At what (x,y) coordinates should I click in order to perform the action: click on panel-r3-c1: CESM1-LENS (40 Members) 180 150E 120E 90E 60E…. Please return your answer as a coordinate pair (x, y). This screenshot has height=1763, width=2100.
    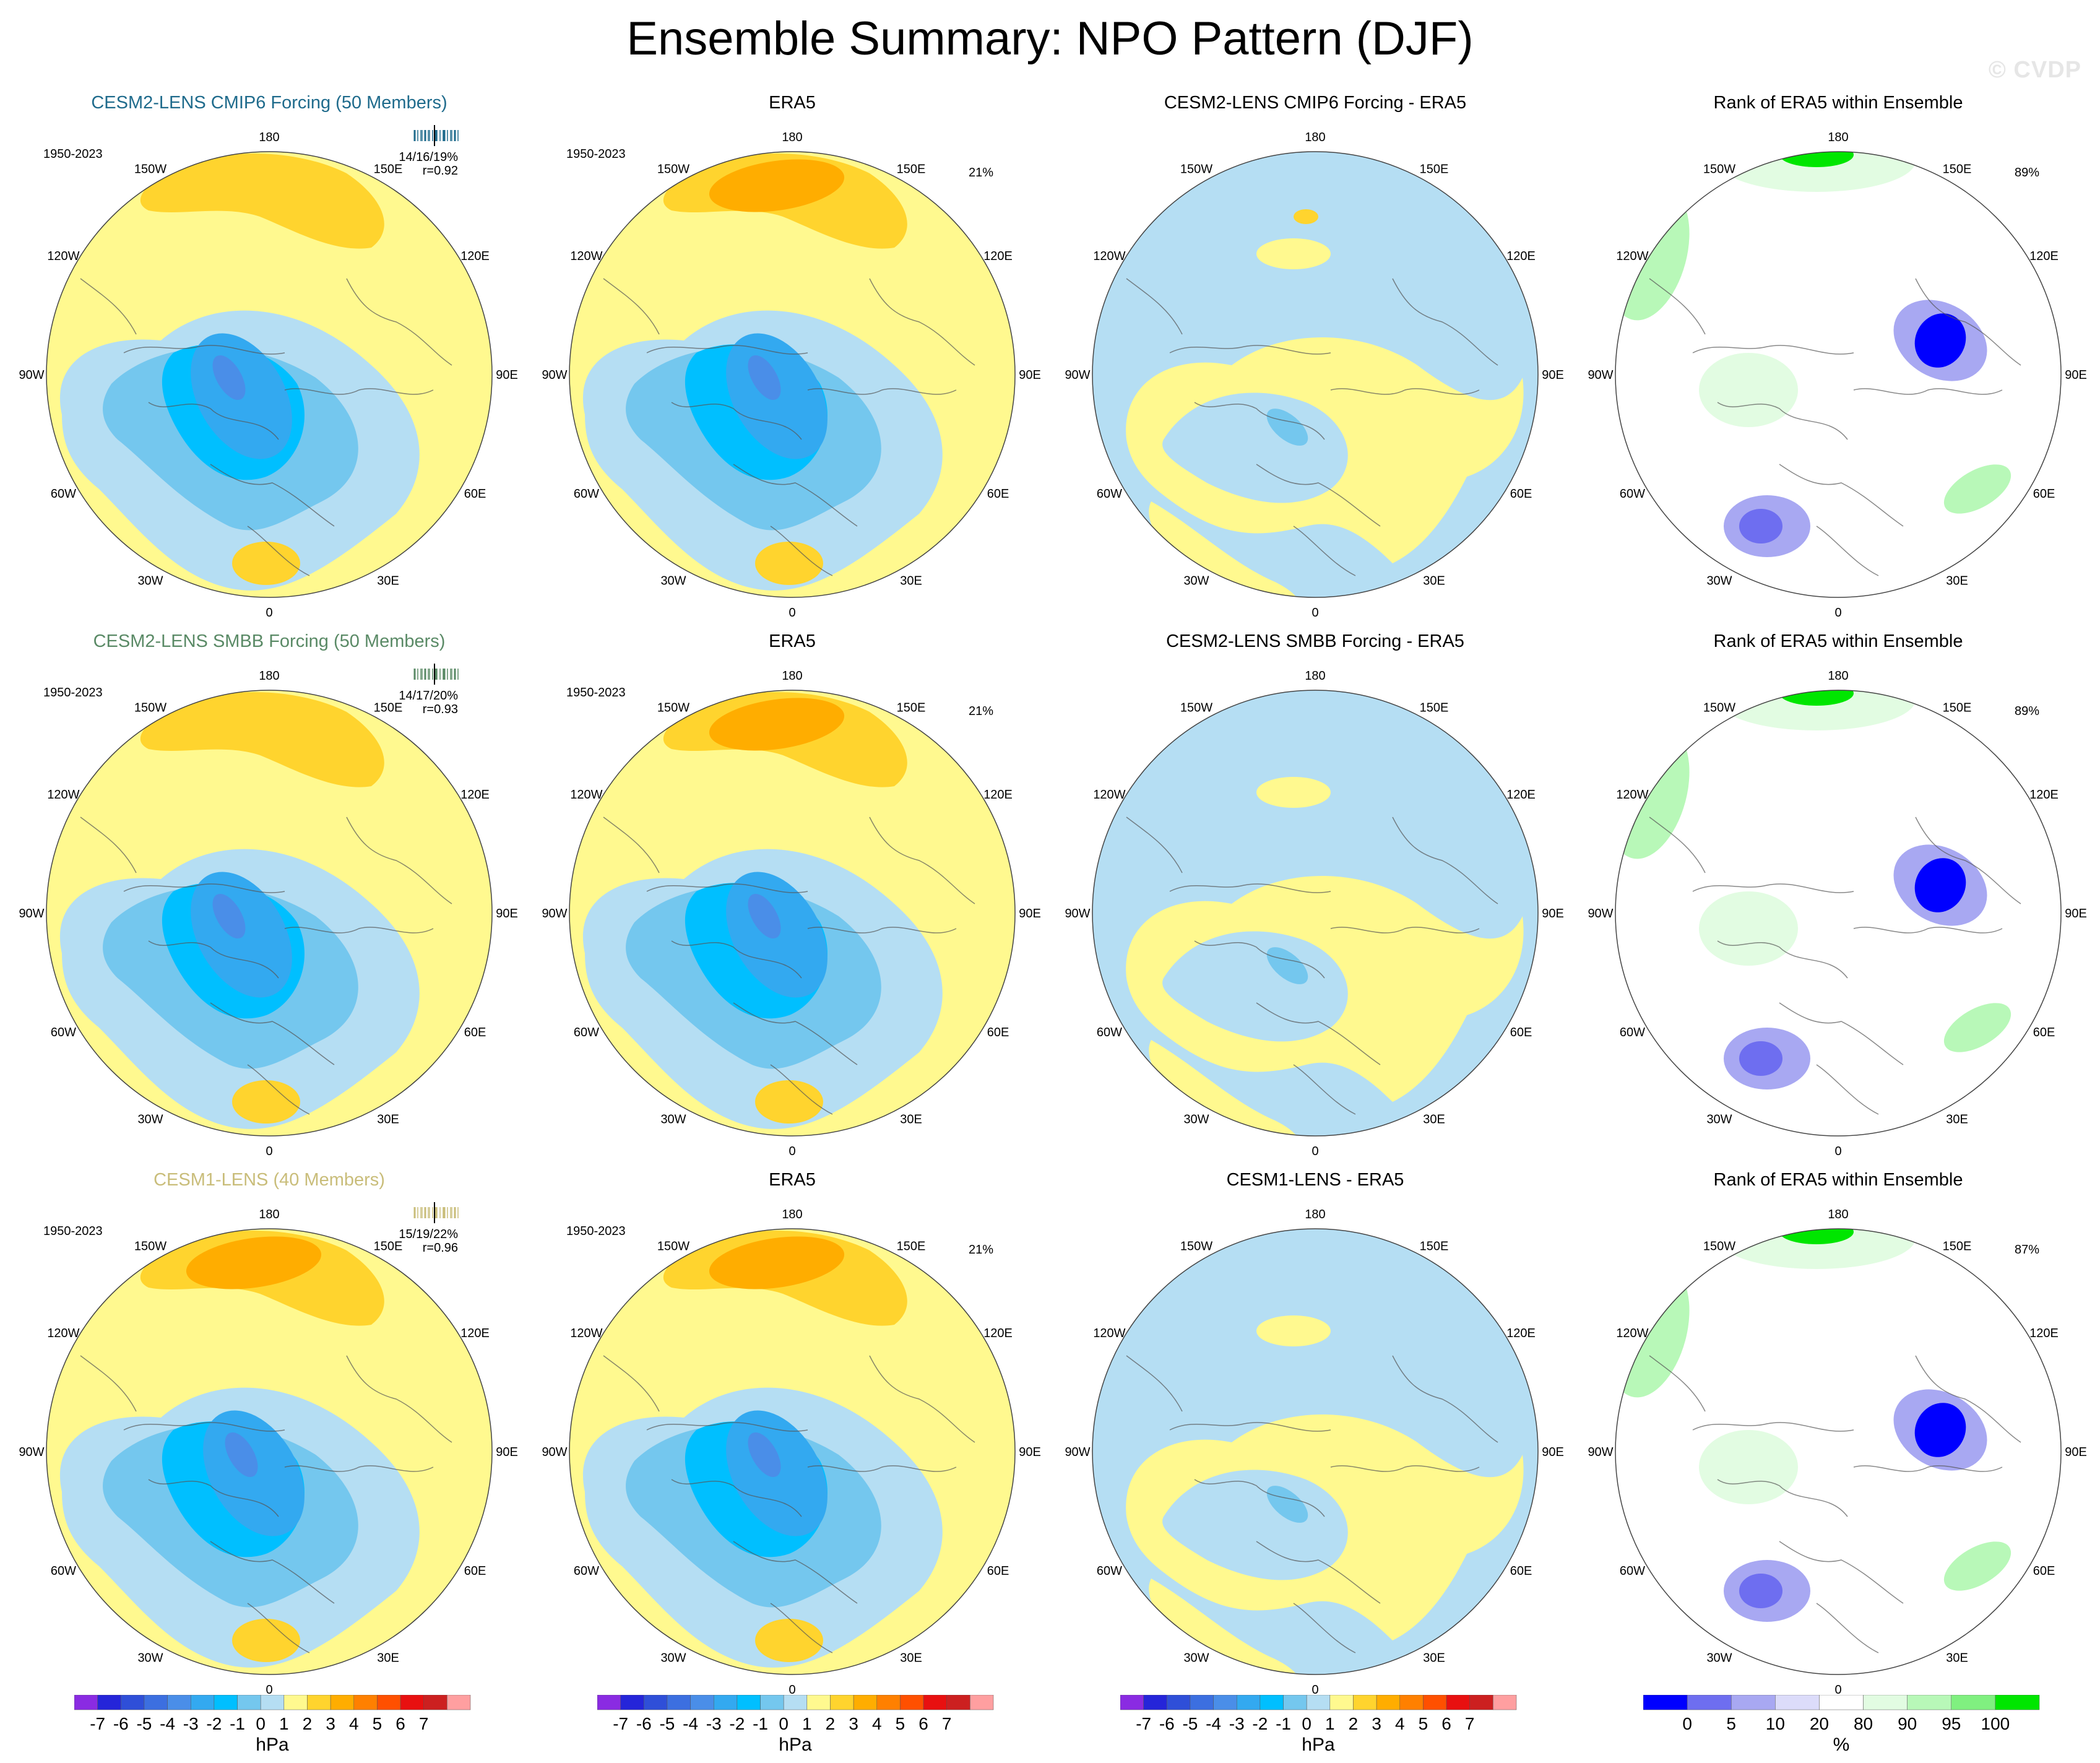
    Looking at the image, I should click on (275, 1433).